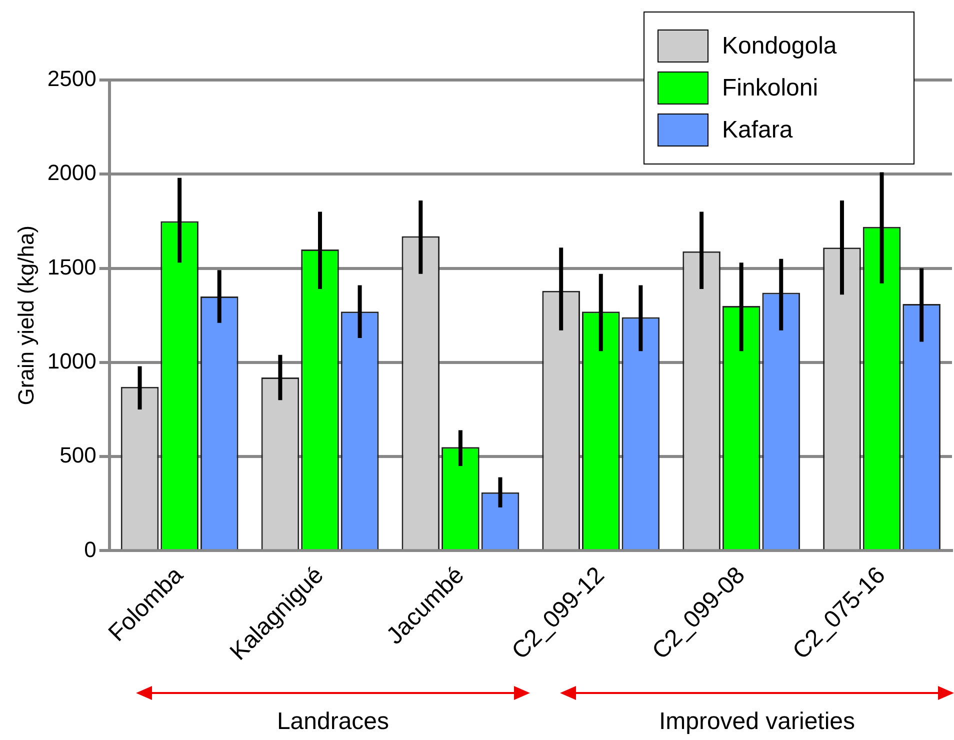  I want to click on y-tick-label: 1500, so click(71, 267).